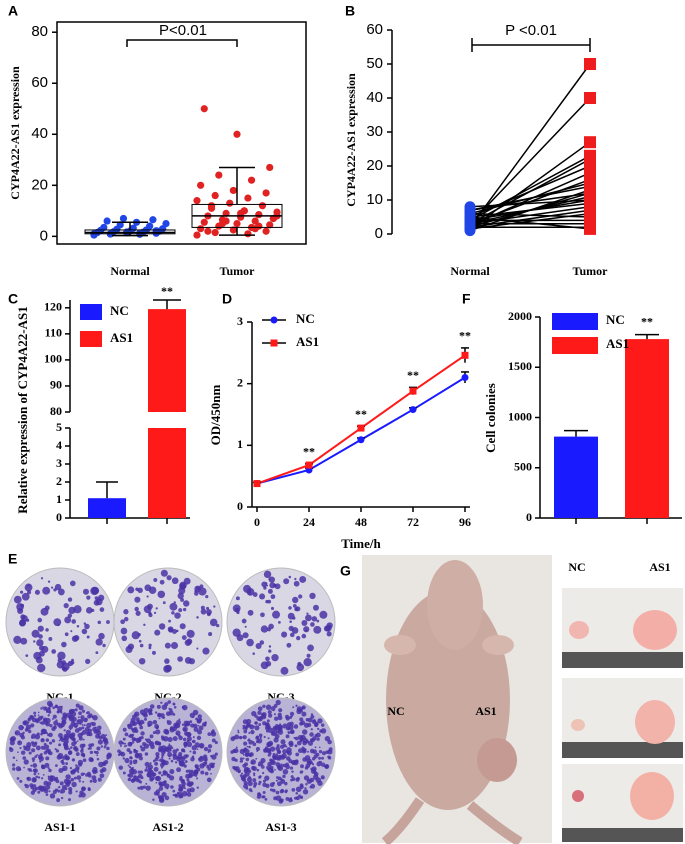 This screenshot has width=685, height=844. What do you see at coordinates (590, 228) in the screenshot?
I see `square` at bounding box center [590, 228].